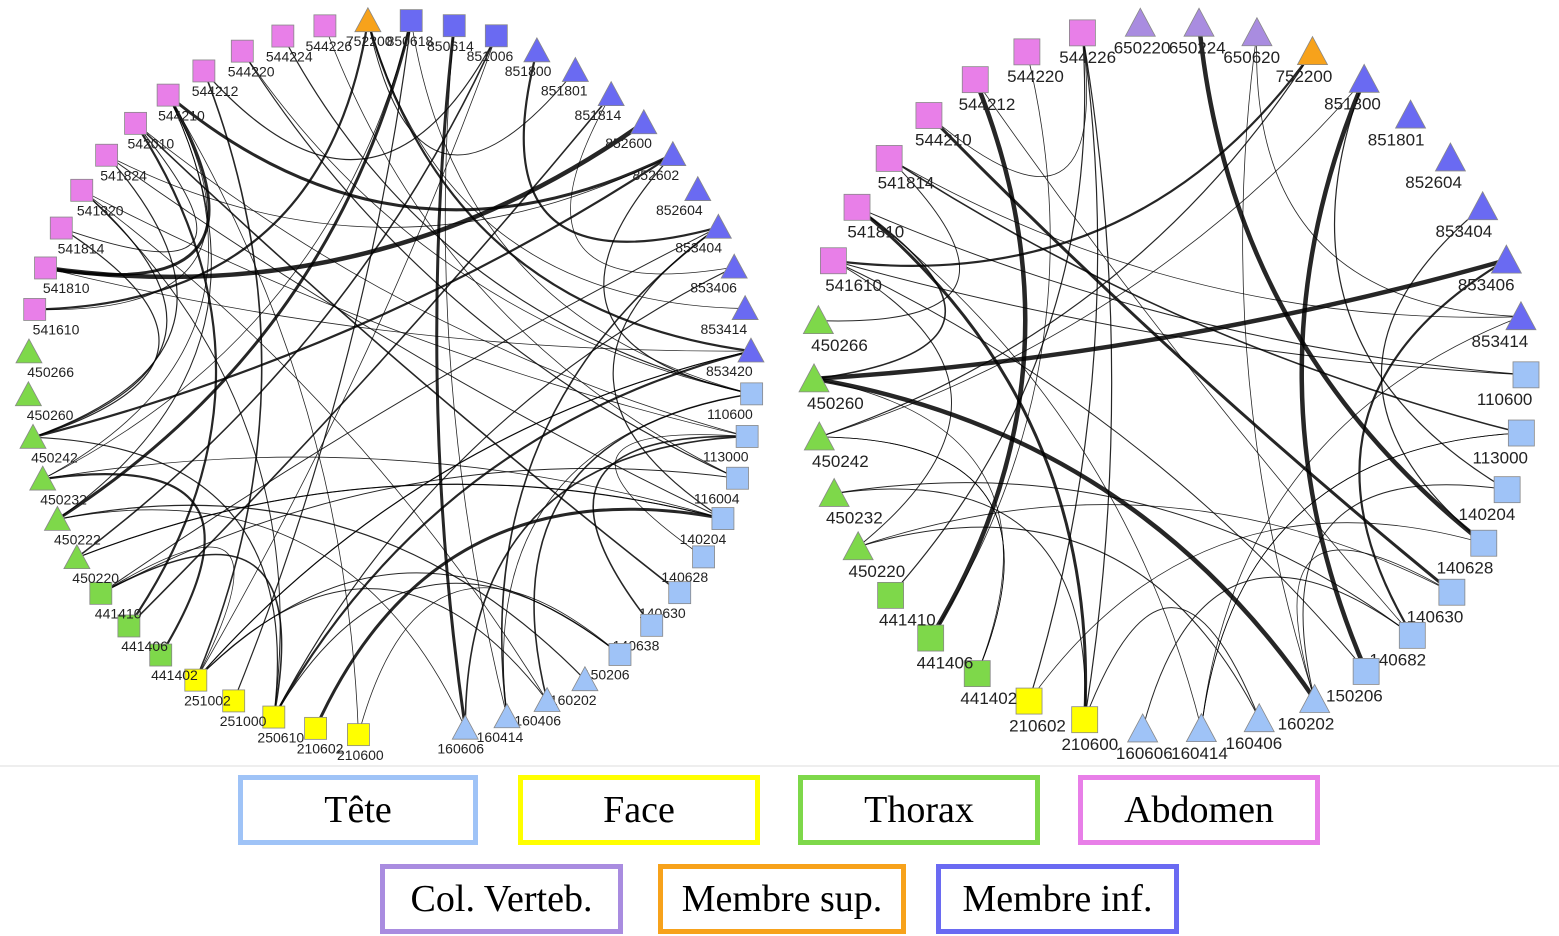 This screenshot has width=1559, height=936. What do you see at coordinates (564, 91) in the screenshot?
I see `node-label: 851801` at bounding box center [564, 91].